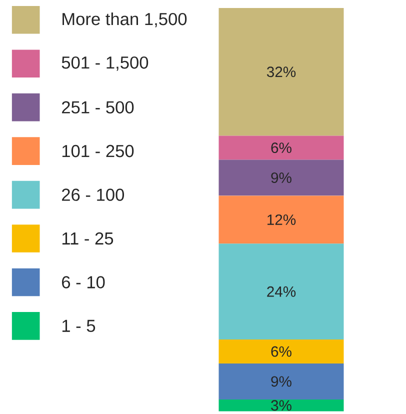 This screenshot has height=414, width=406. I want to click on legend-label: 251 - 500, so click(98, 107).